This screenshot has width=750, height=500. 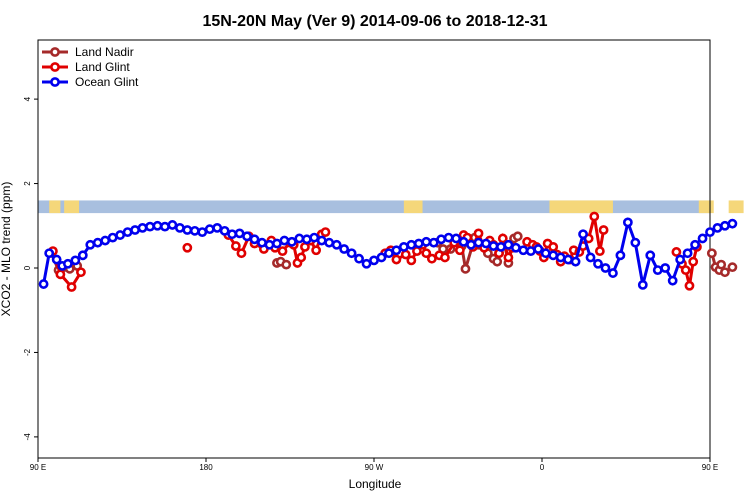 What do you see at coordinates (27, 98) in the screenshot?
I see `y-tick-label: 4` at bounding box center [27, 98].